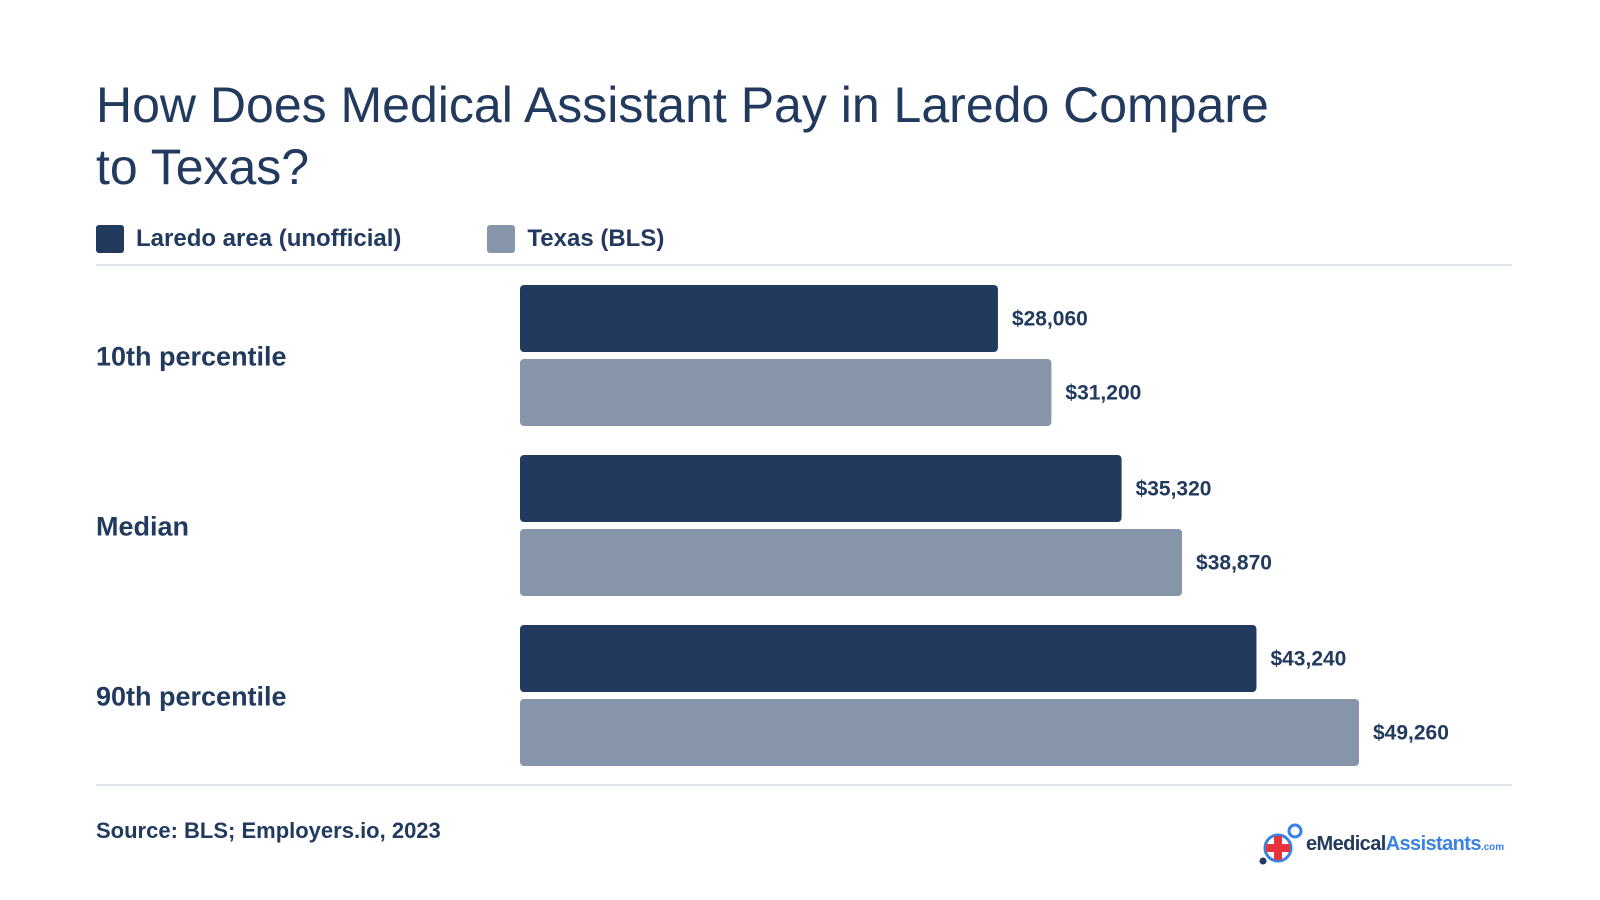 This screenshot has width=1600, height=900. Describe the element at coordinates (1174, 489) in the screenshot. I see `value-label-laredo-median: $35,320` at that location.